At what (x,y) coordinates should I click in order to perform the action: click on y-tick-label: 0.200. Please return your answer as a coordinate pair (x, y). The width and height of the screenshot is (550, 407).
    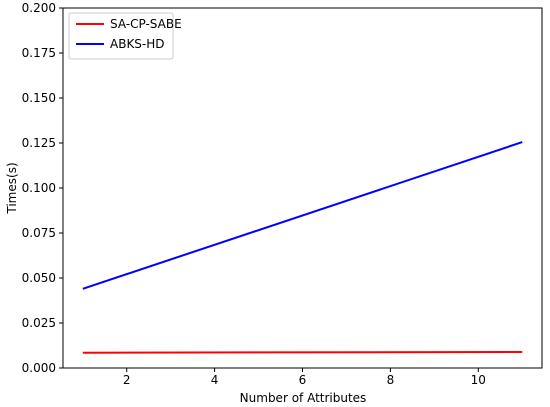
    Looking at the image, I should click on (39, 8).